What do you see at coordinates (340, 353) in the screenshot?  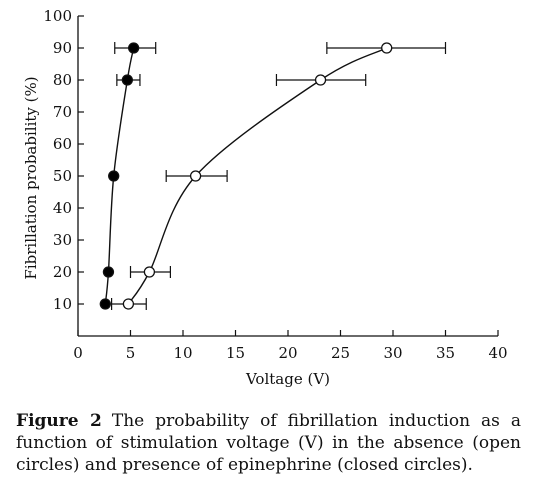 I see `x-tick-label: 25` at bounding box center [340, 353].